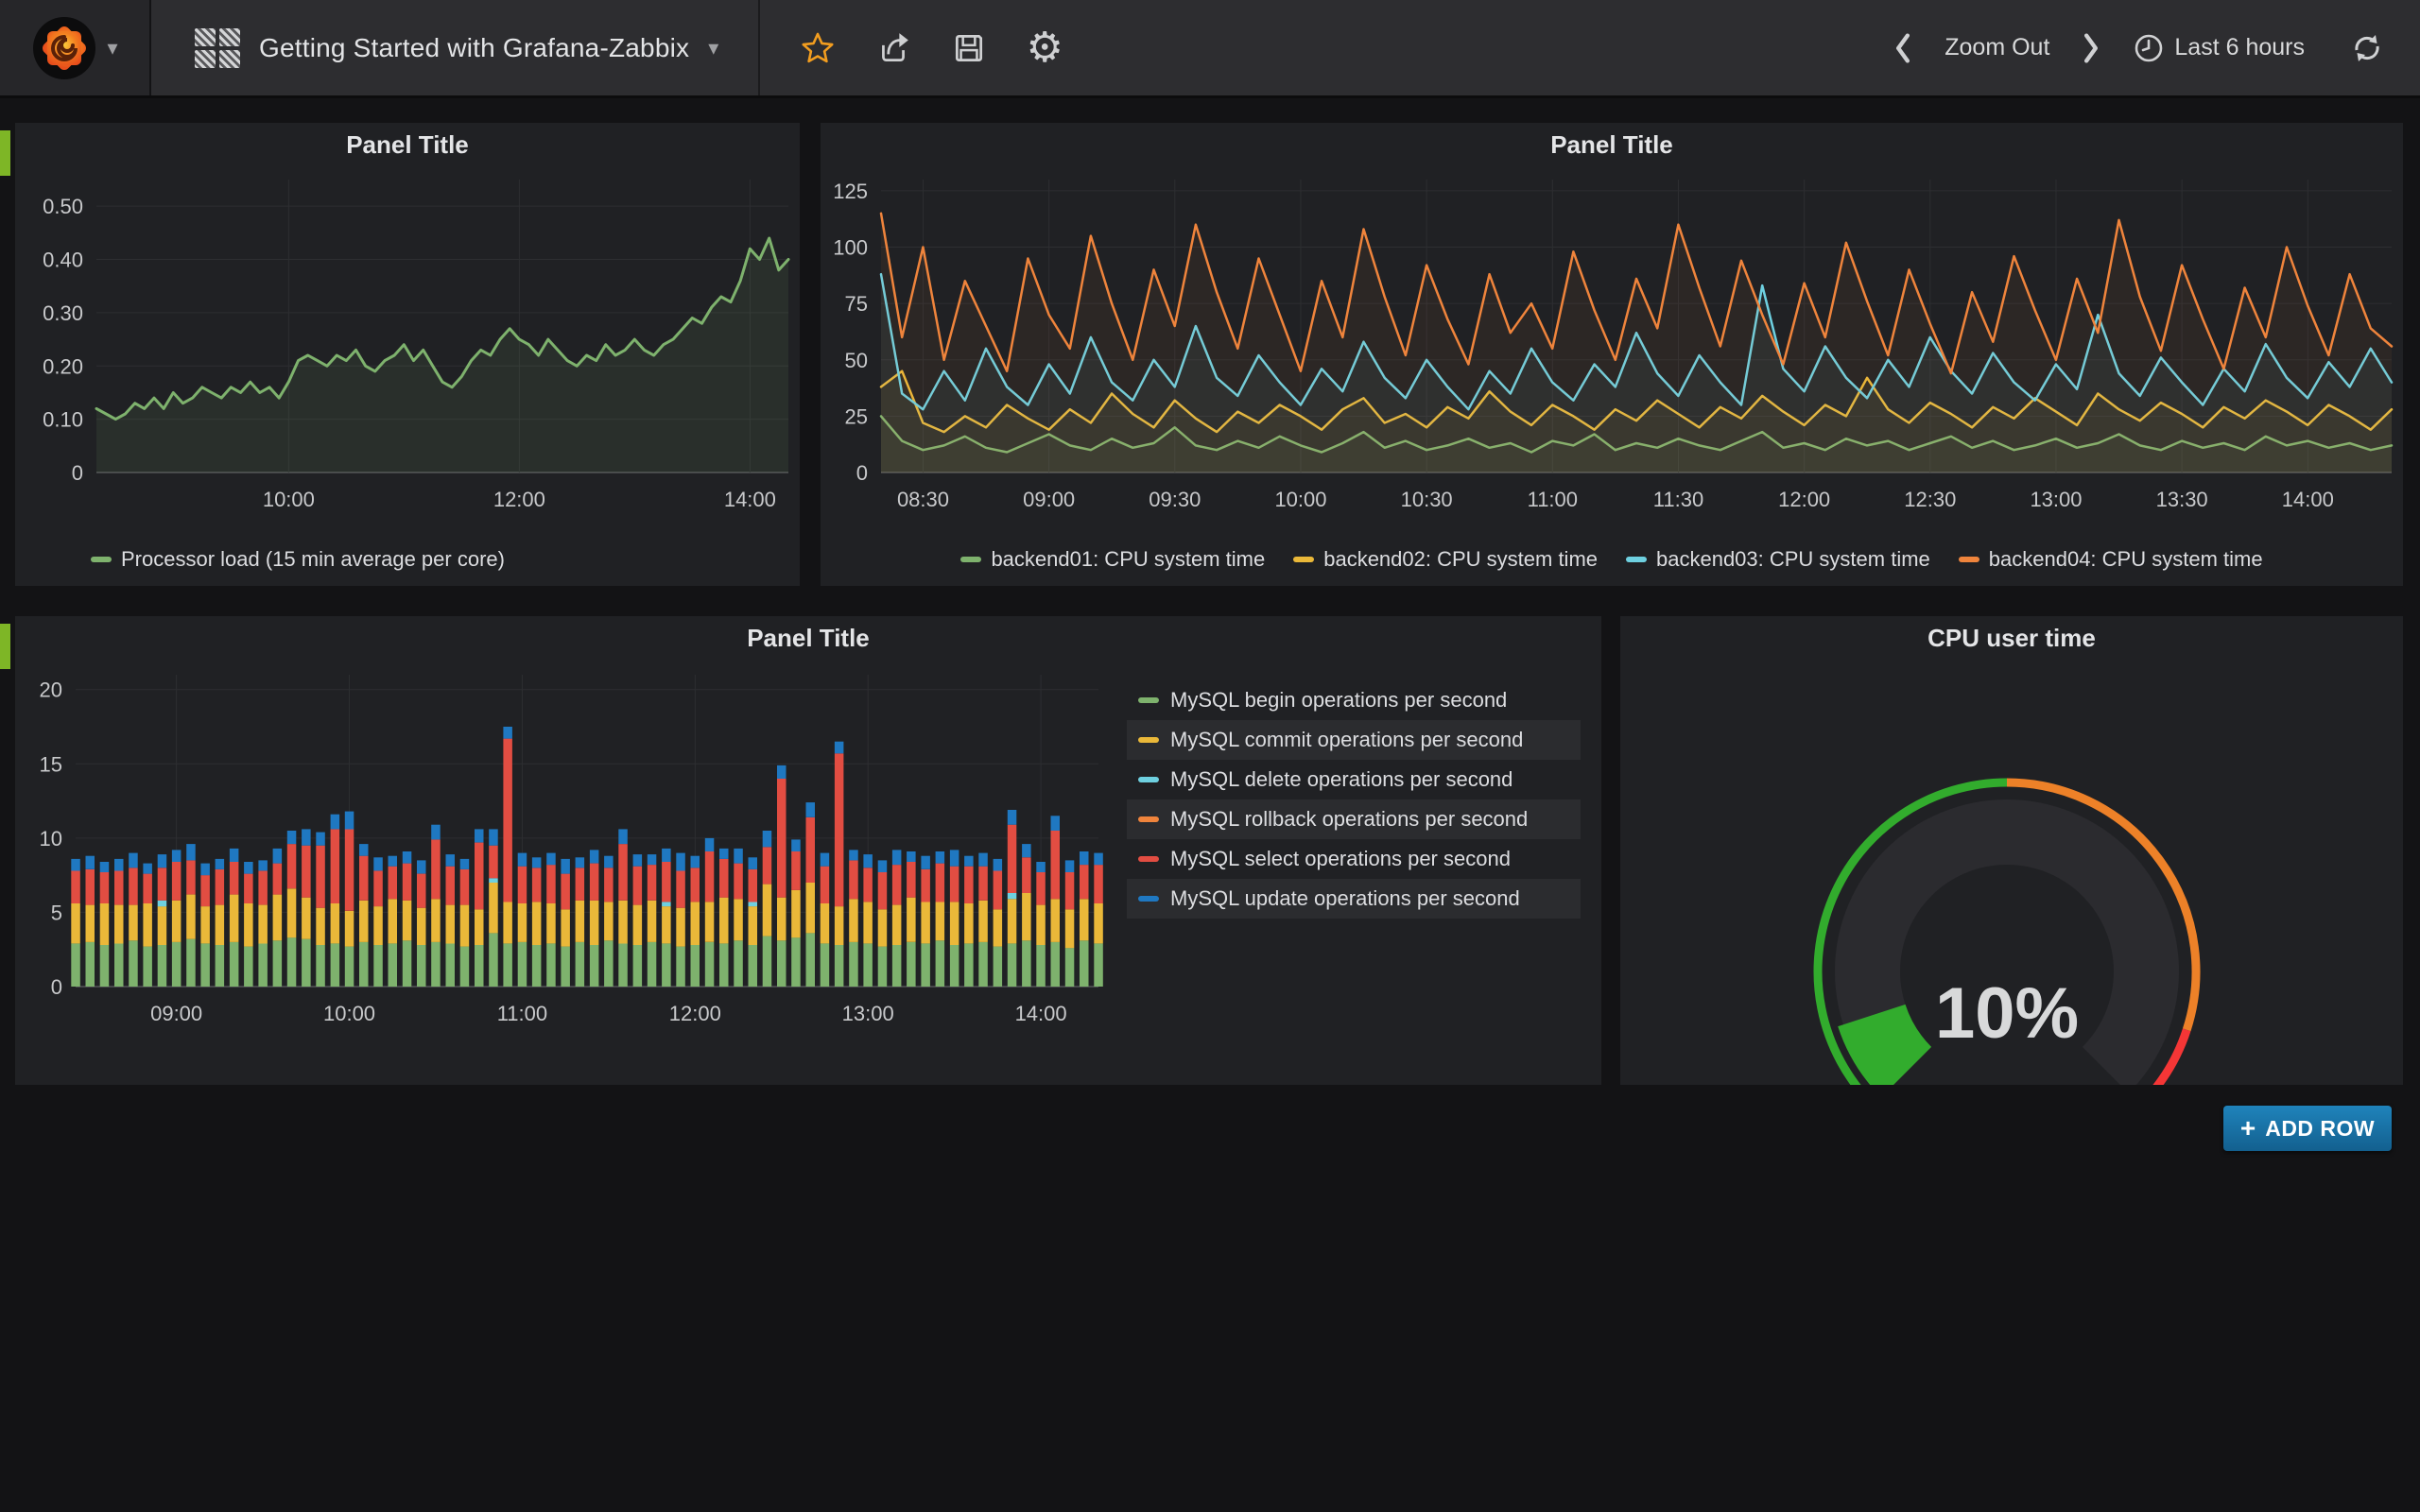 The width and height of the screenshot is (2420, 1512). What do you see at coordinates (2182, 499) in the screenshot?
I see `svg-text: 13:30` at bounding box center [2182, 499].